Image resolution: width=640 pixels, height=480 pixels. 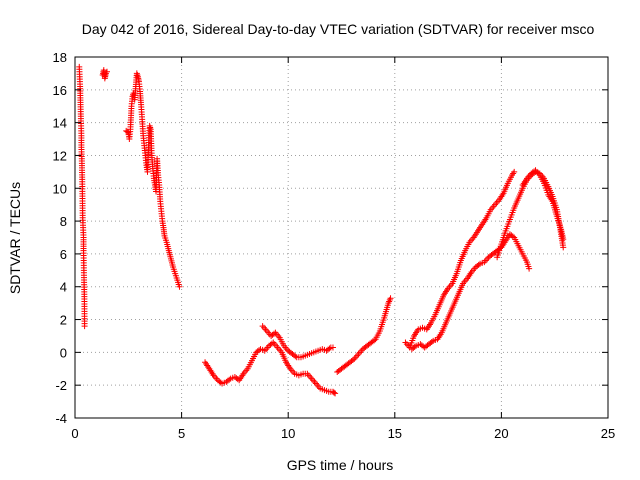 What do you see at coordinates (63, 221) in the screenshot?
I see `y-tick-label: 8` at bounding box center [63, 221].